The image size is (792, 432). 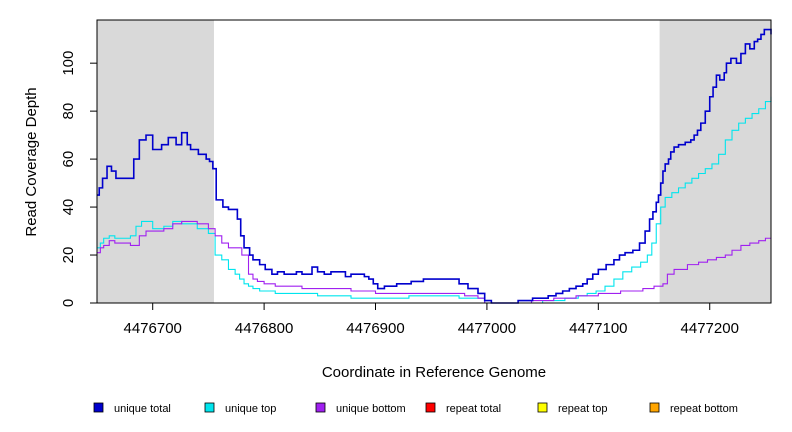 What do you see at coordinates (68, 159) in the screenshot?
I see `y-tick-label: 60` at bounding box center [68, 159].